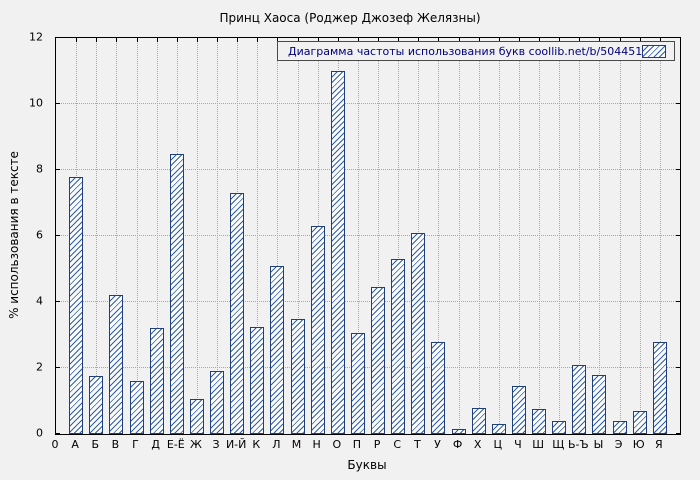 The height and width of the screenshot is (480, 700). What do you see at coordinates (498, 429) in the screenshot?
I see `bar-Ц` at bounding box center [498, 429].